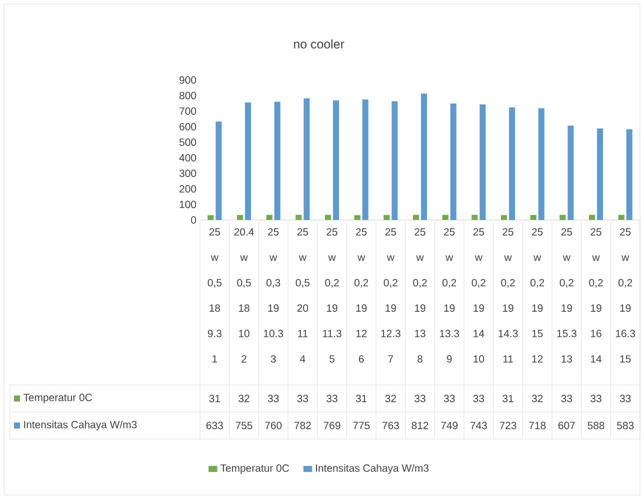  What do you see at coordinates (508, 426) in the screenshot?
I see `data-label: 723` at bounding box center [508, 426].